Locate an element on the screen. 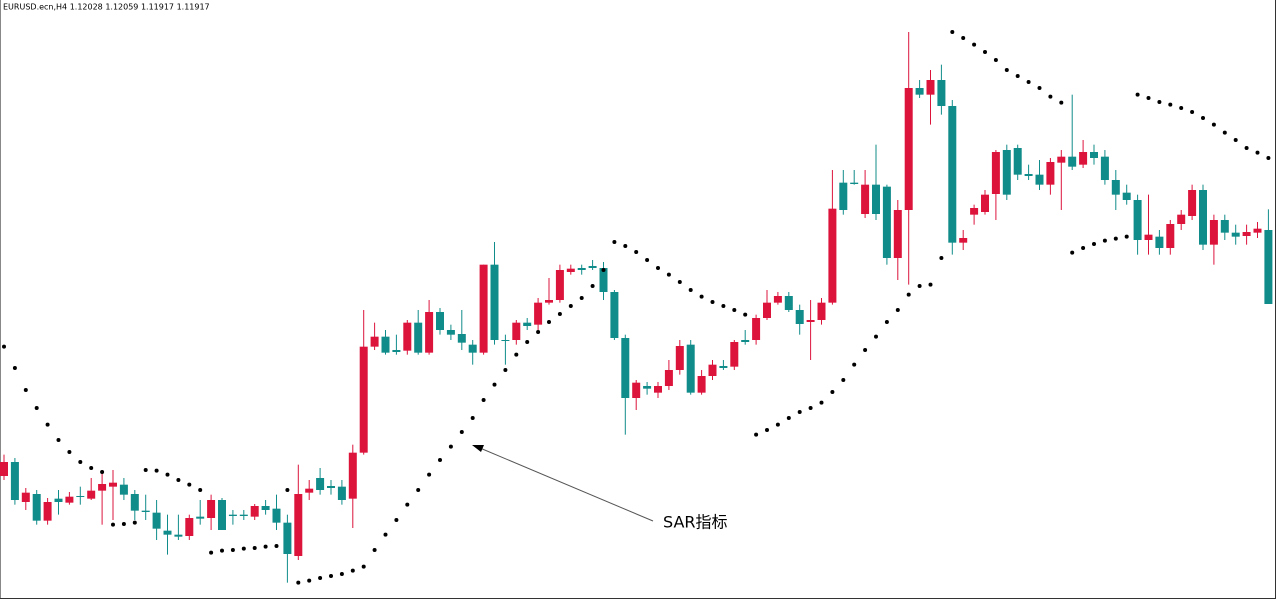 This screenshot has width=1280, height=601. arrow-head is located at coordinates (478, 448).